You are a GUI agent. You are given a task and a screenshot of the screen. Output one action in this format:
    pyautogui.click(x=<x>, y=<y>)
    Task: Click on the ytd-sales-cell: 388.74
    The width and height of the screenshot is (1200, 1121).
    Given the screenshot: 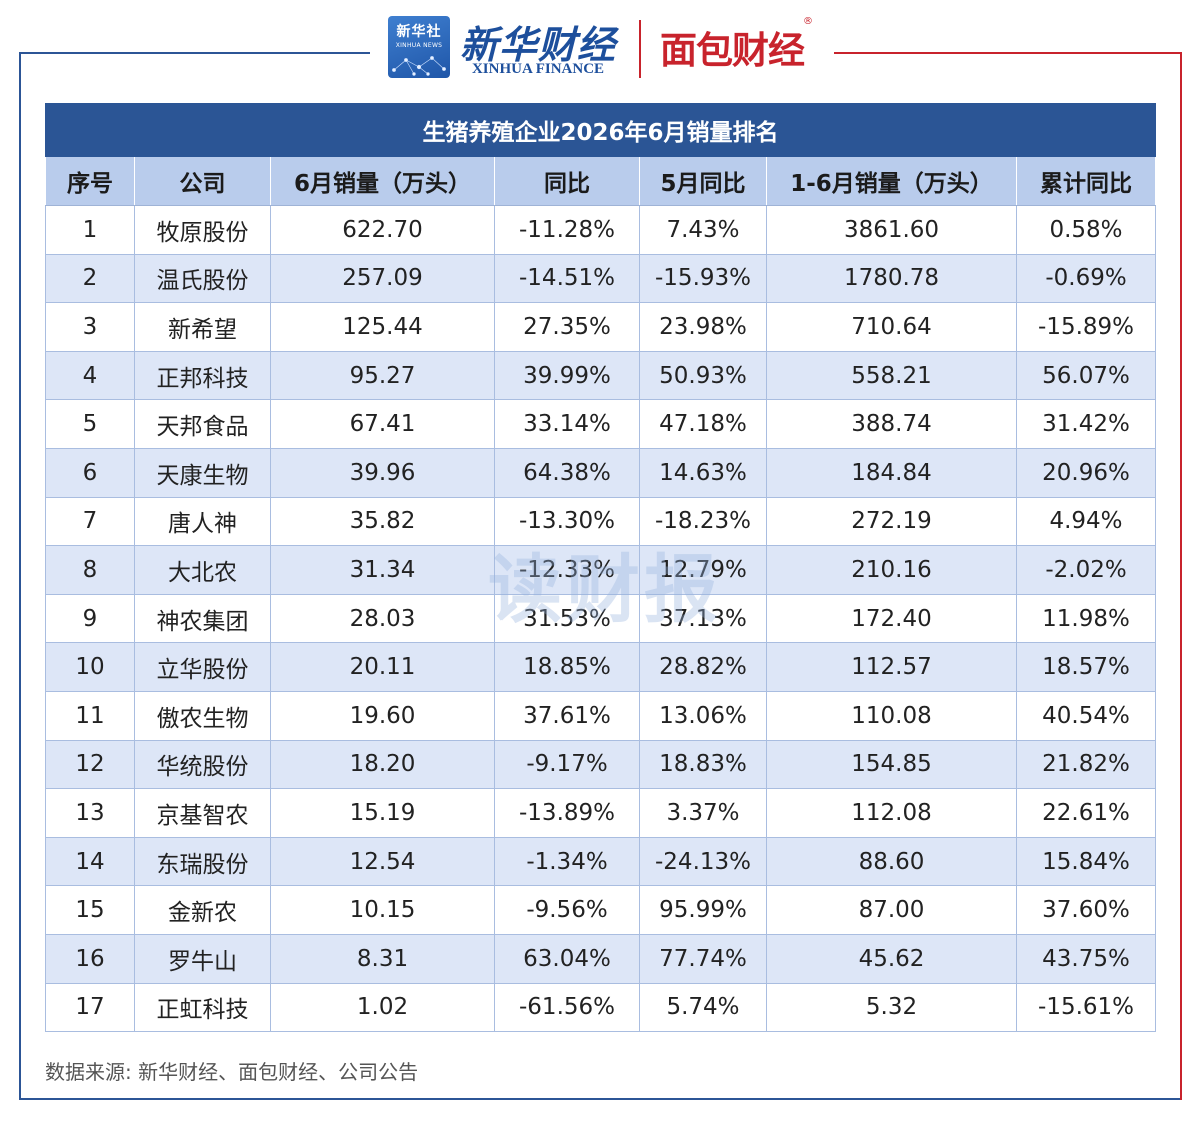 What is the action you would take?
    pyautogui.click(x=891, y=424)
    